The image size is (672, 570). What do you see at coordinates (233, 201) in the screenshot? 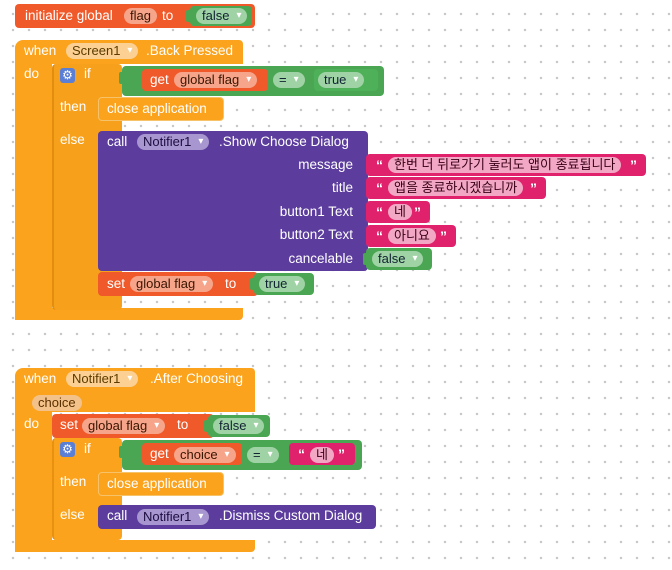
I see `show-choose-dialog-block` at bounding box center [233, 201].